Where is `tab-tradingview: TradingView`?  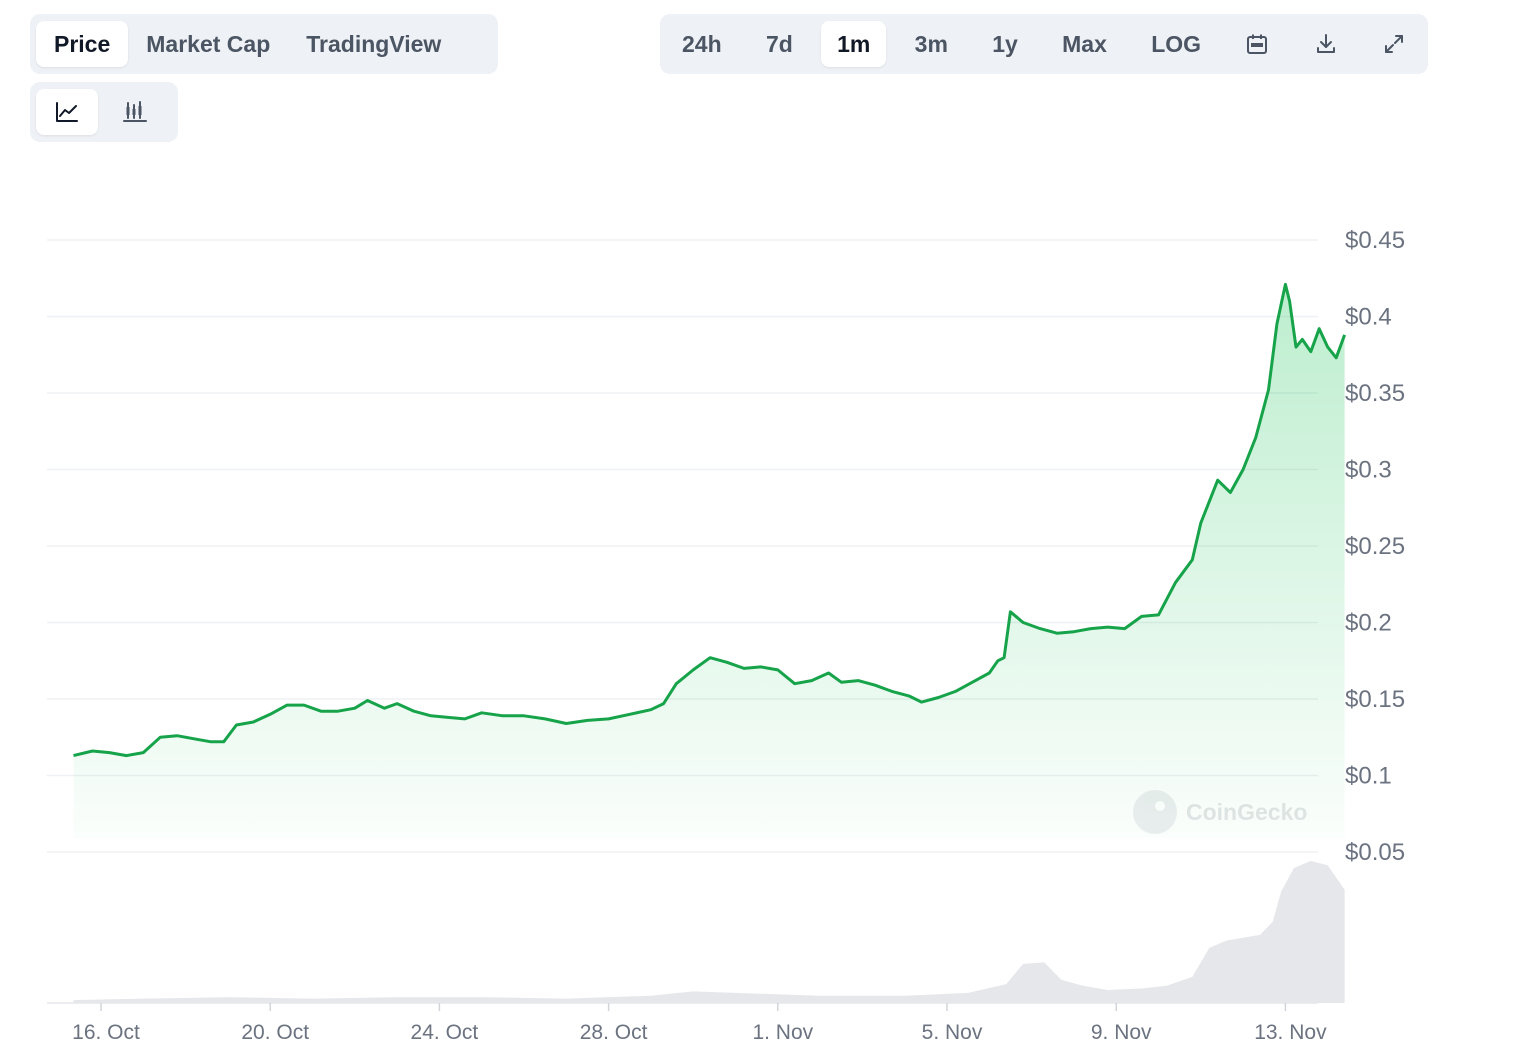 tab-tradingview: TradingView is located at coordinates (374, 43).